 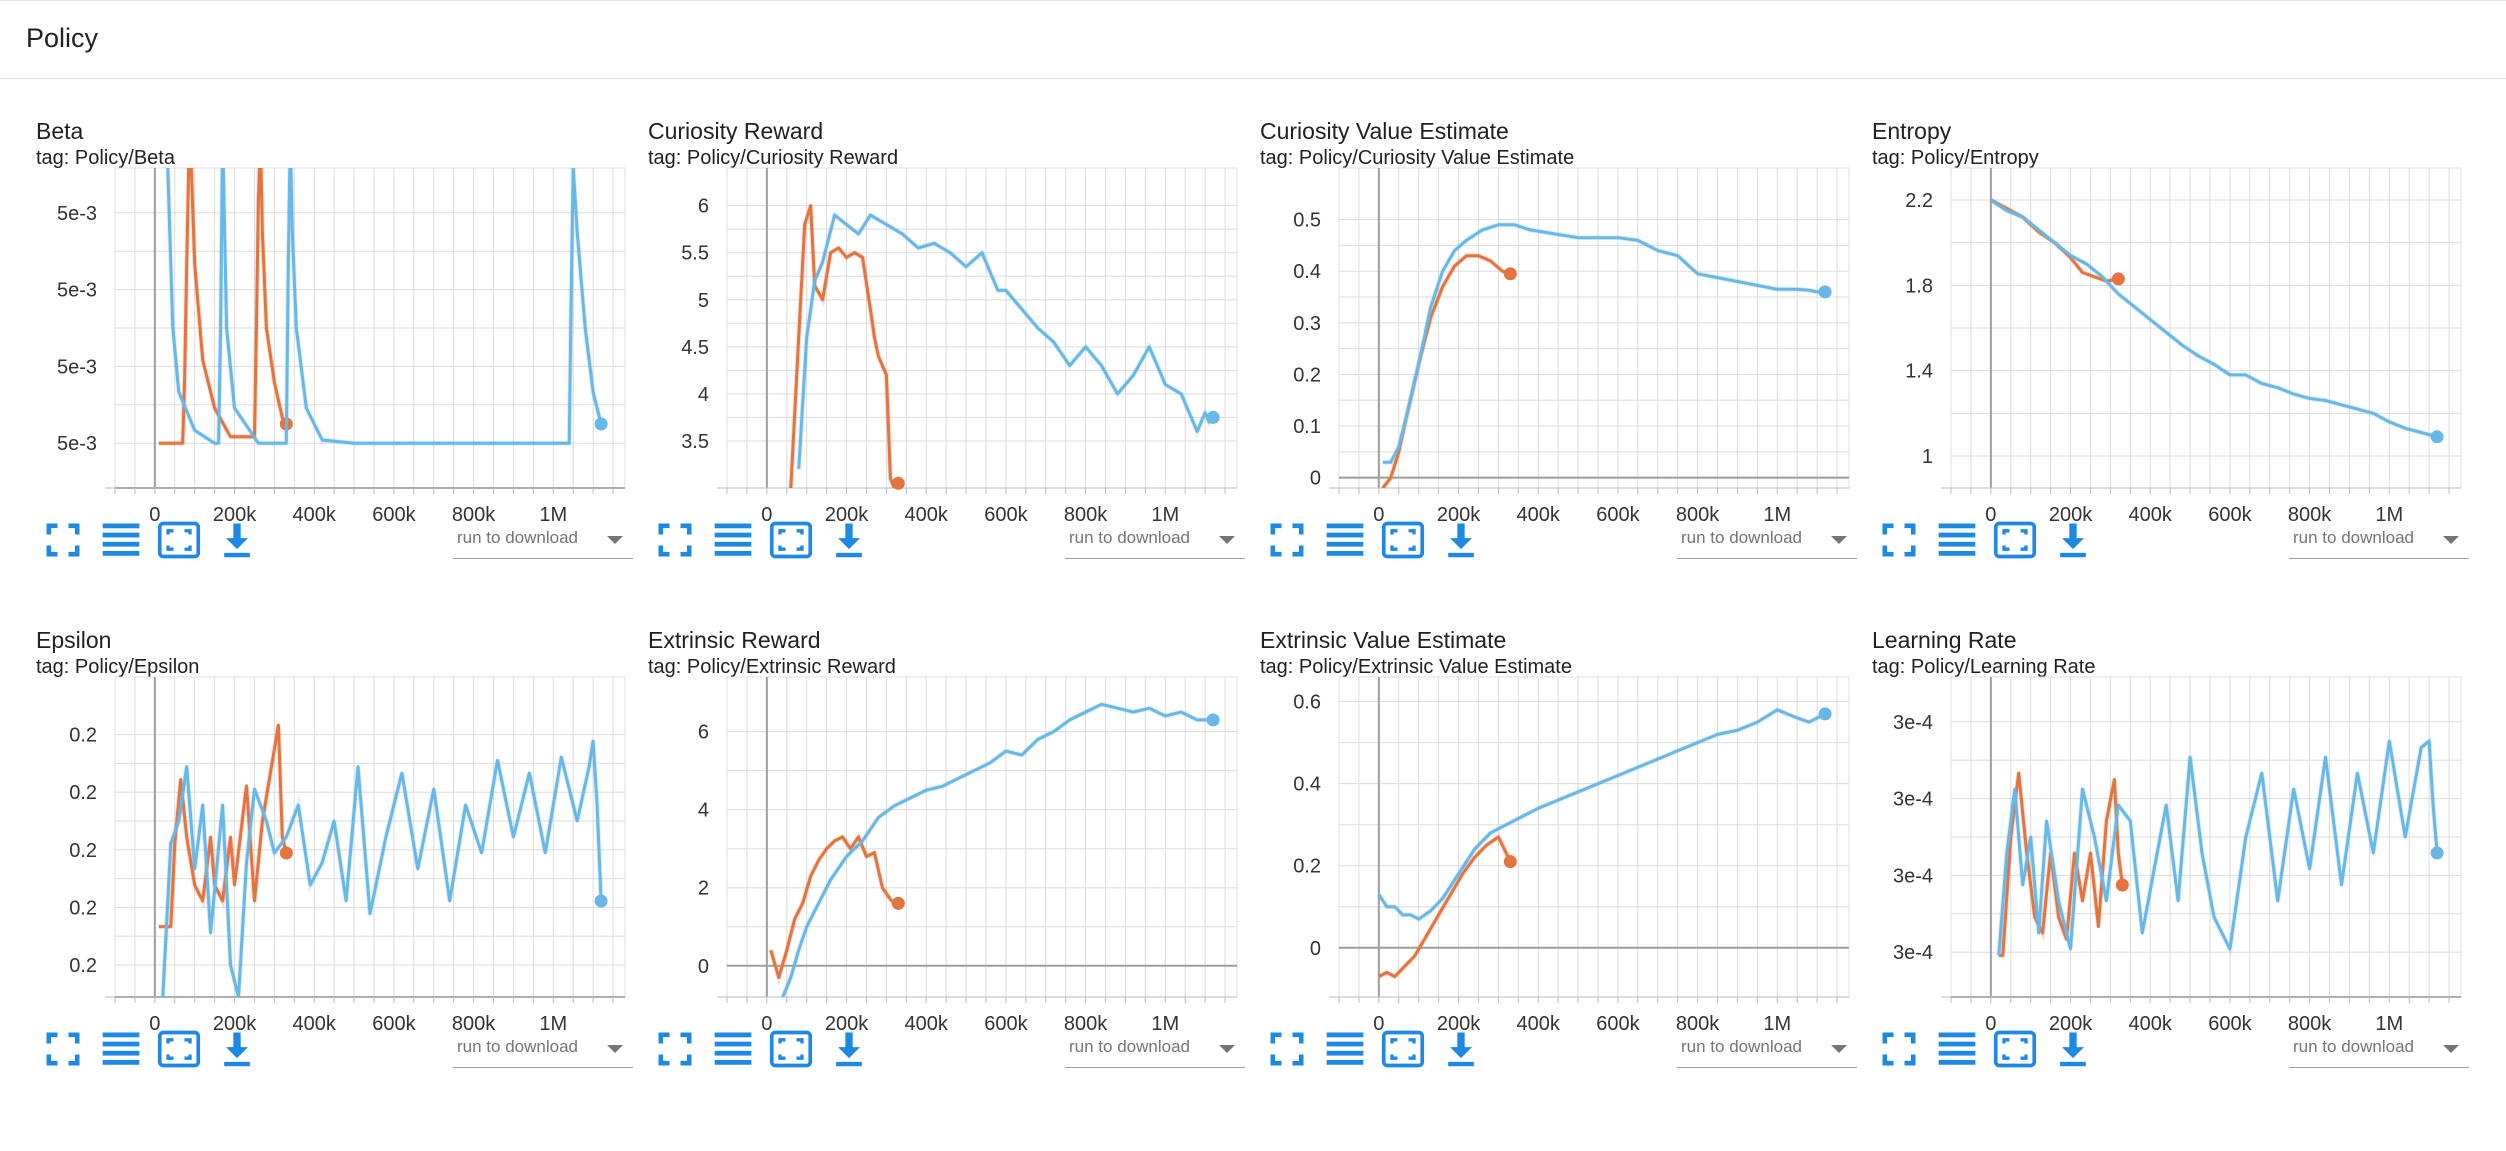 I want to click on chart-title: Curiosity Value Estimate, so click(x=1384, y=131).